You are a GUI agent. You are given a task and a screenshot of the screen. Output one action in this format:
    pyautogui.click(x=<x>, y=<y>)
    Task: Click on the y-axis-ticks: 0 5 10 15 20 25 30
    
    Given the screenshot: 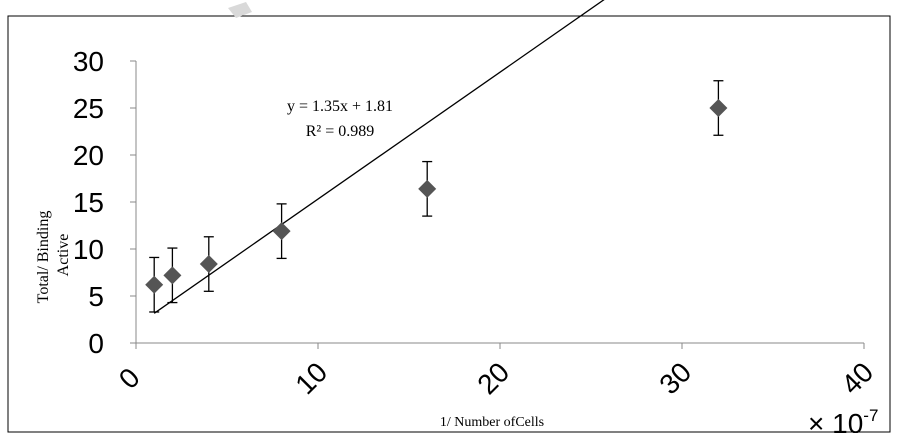 What is the action you would take?
    pyautogui.click(x=104, y=202)
    